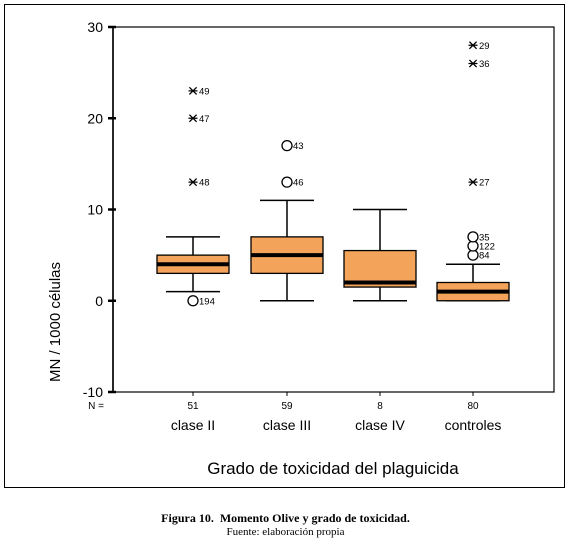  I want to click on n-value: 51, so click(193, 406).